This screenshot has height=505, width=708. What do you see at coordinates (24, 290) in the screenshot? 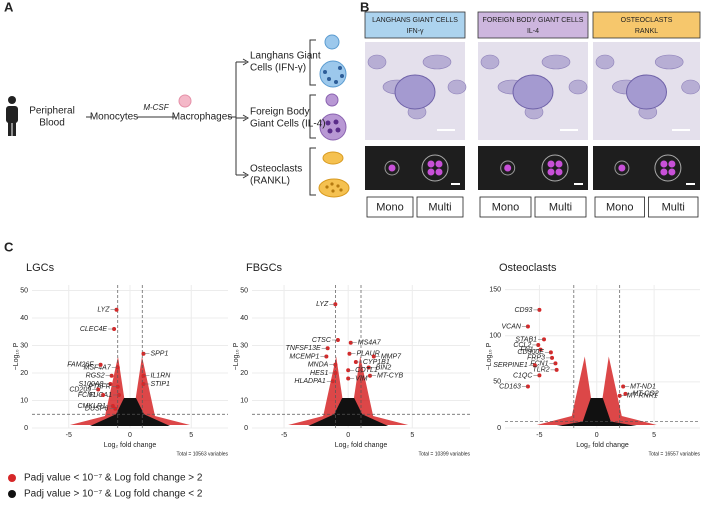
I see `y-tick-label: 50` at bounding box center [24, 290].